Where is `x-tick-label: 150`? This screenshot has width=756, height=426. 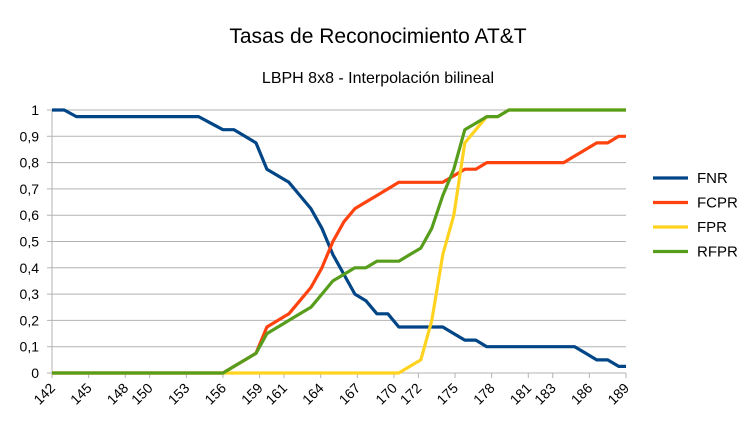
x-tick-label: 150 is located at coordinates (142, 394).